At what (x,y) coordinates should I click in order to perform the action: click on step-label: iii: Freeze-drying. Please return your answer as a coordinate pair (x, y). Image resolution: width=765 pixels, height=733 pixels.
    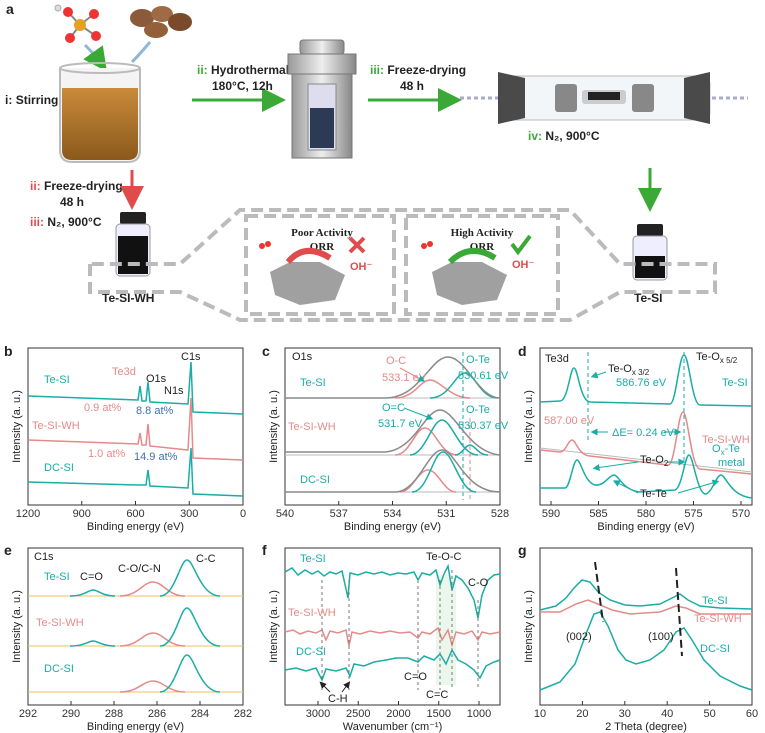
    Looking at the image, I should click on (418, 70).